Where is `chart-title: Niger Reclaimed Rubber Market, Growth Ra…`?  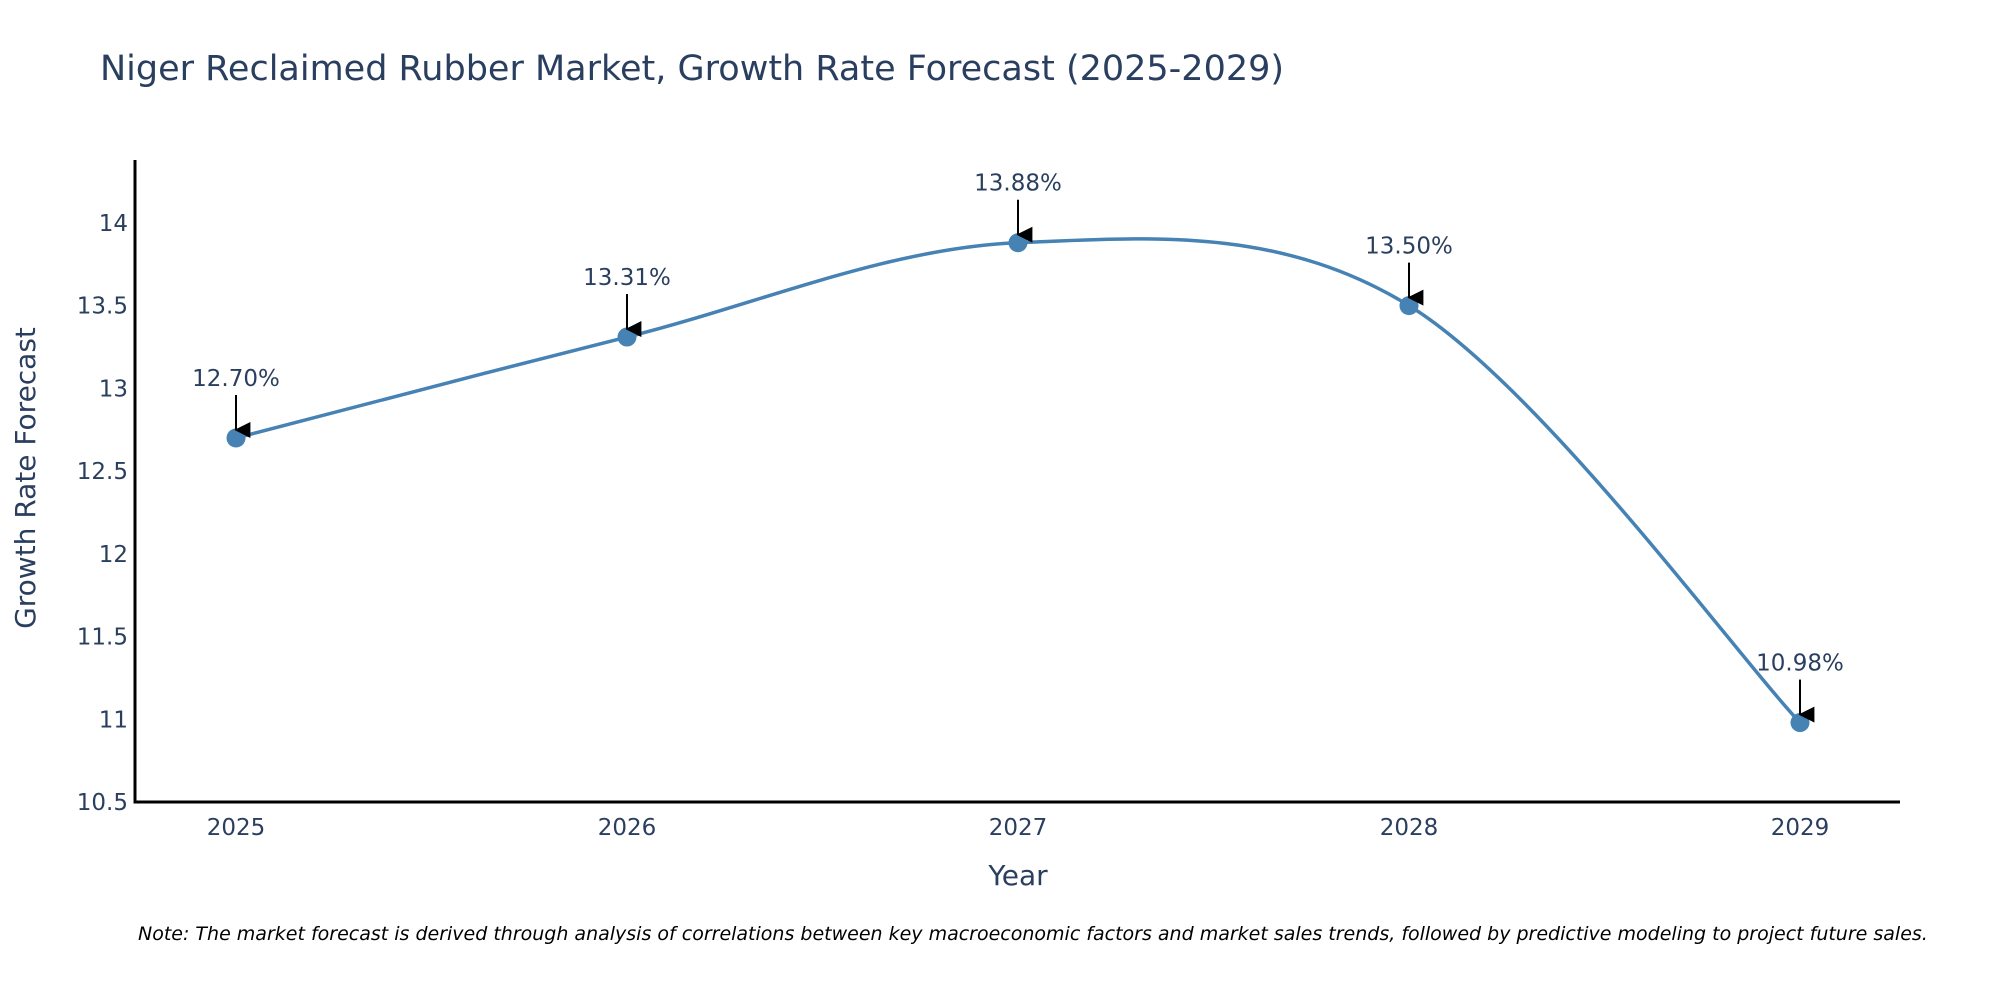 chart-title: Niger Reclaimed Rubber Market, Growth Ra… is located at coordinates (692, 69).